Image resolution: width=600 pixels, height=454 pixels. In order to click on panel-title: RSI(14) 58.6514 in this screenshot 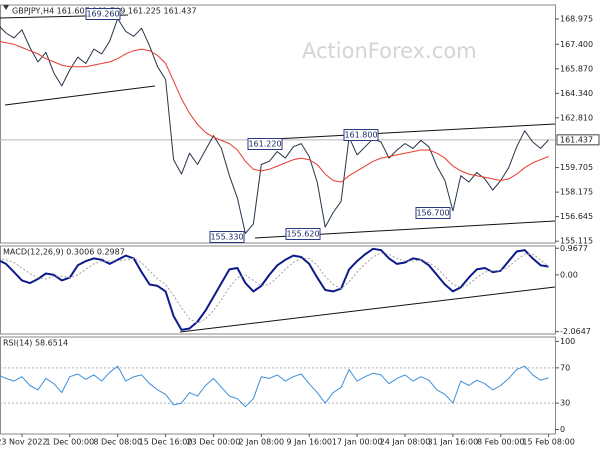, I will do `click(35, 343)`.